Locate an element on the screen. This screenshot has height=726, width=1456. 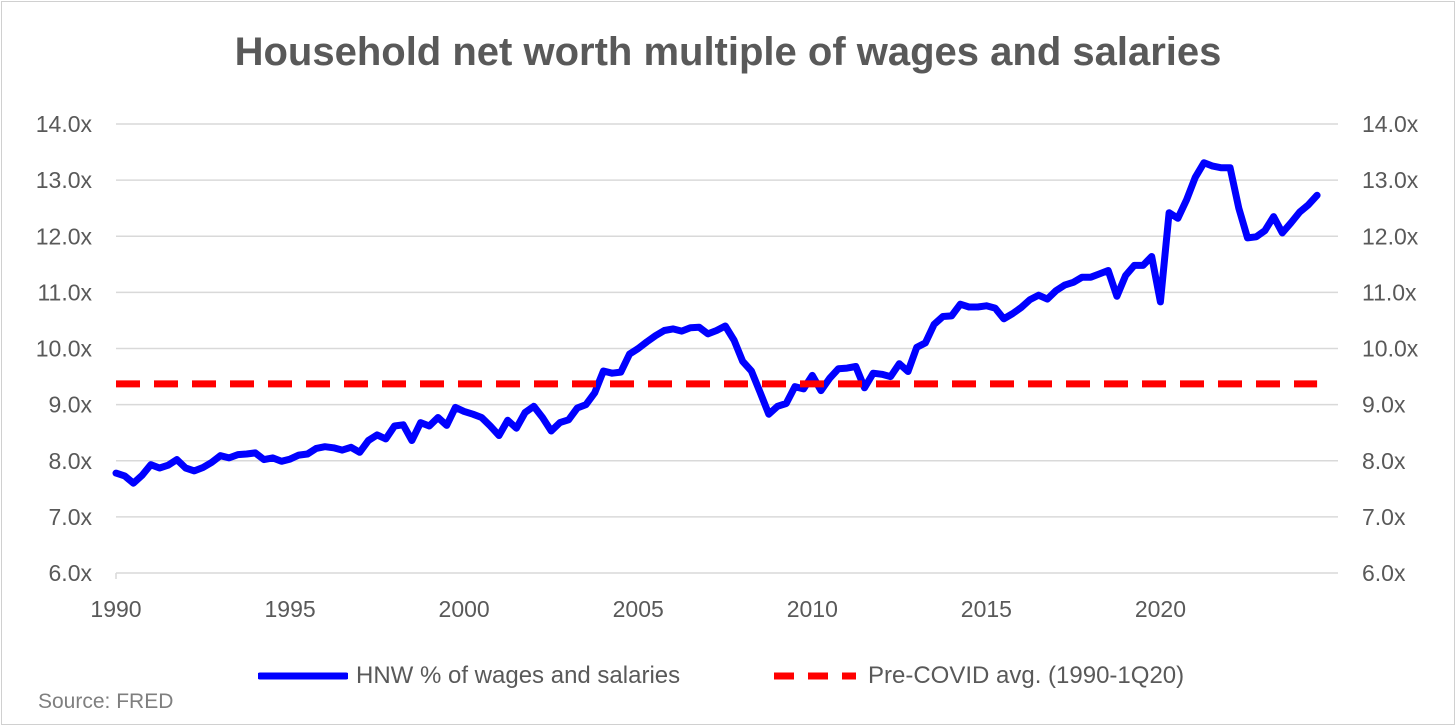
x-axis: 1990 1995 2000 2005 2010 2015 2020 is located at coordinates (638, 597).